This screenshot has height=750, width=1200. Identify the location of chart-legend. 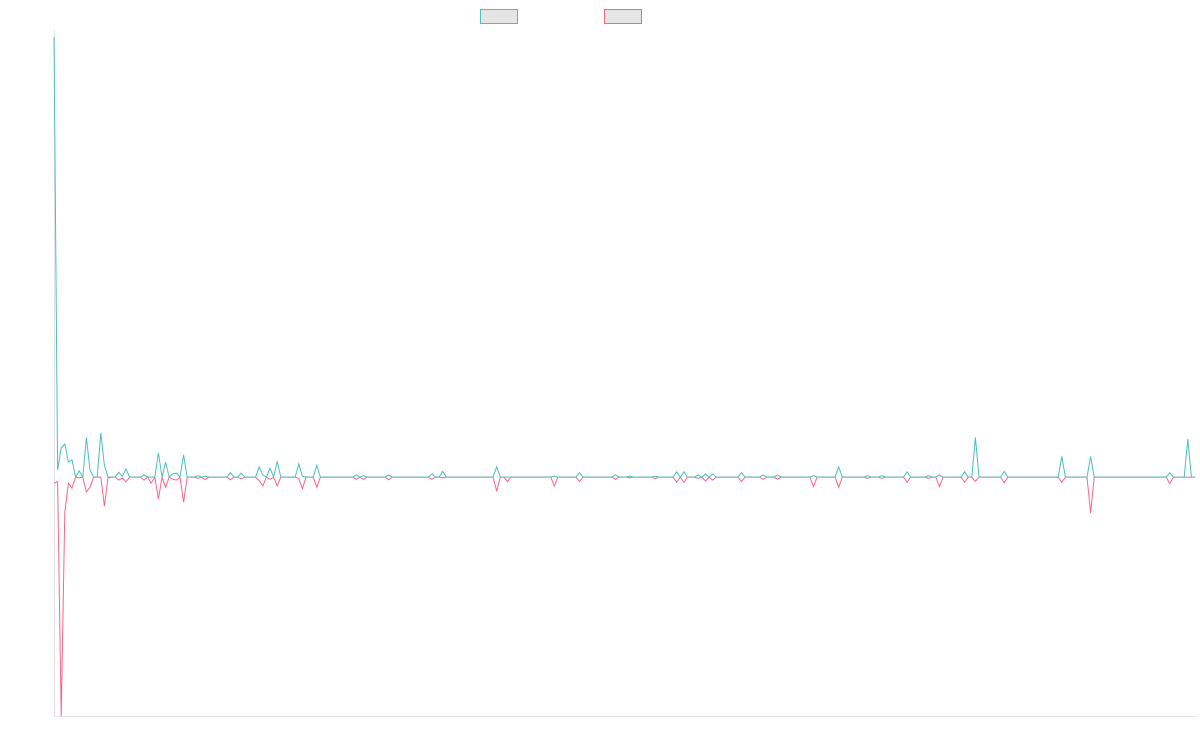
(600, 18).